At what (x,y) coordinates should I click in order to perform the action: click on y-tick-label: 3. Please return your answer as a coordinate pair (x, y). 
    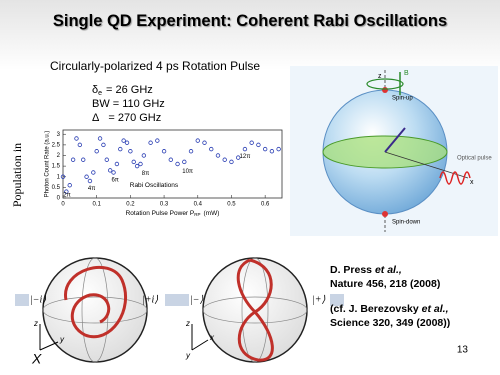
    Looking at the image, I should click on (59, 135).